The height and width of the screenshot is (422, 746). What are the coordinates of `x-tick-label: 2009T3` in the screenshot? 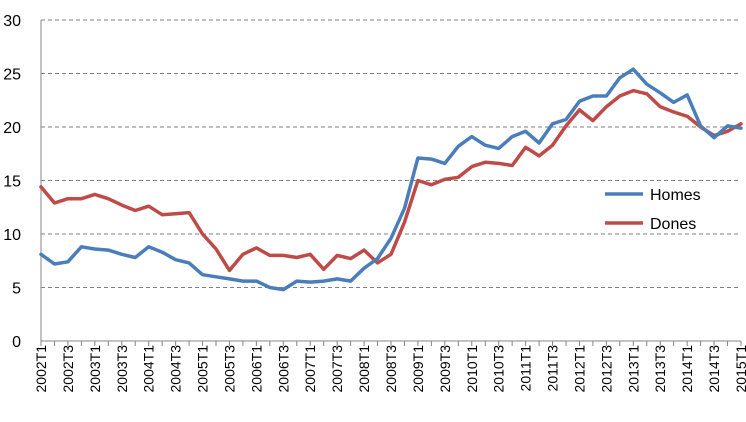 It's located at (445, 369).